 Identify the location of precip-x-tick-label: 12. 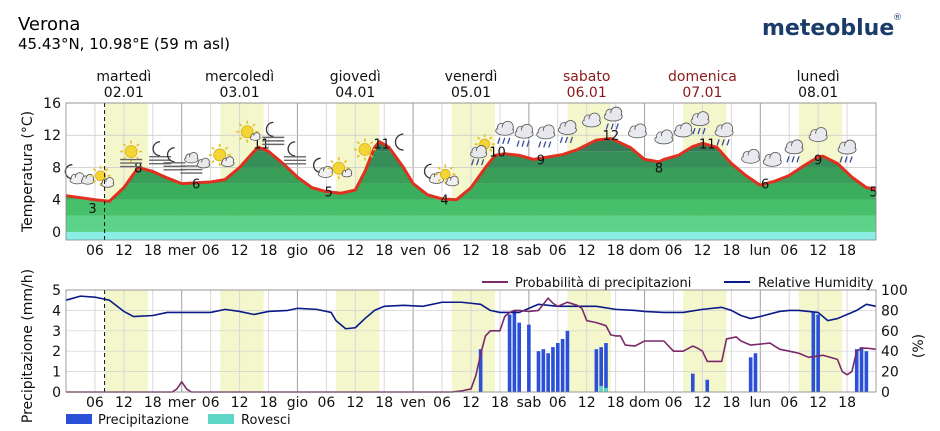
(587, 403).